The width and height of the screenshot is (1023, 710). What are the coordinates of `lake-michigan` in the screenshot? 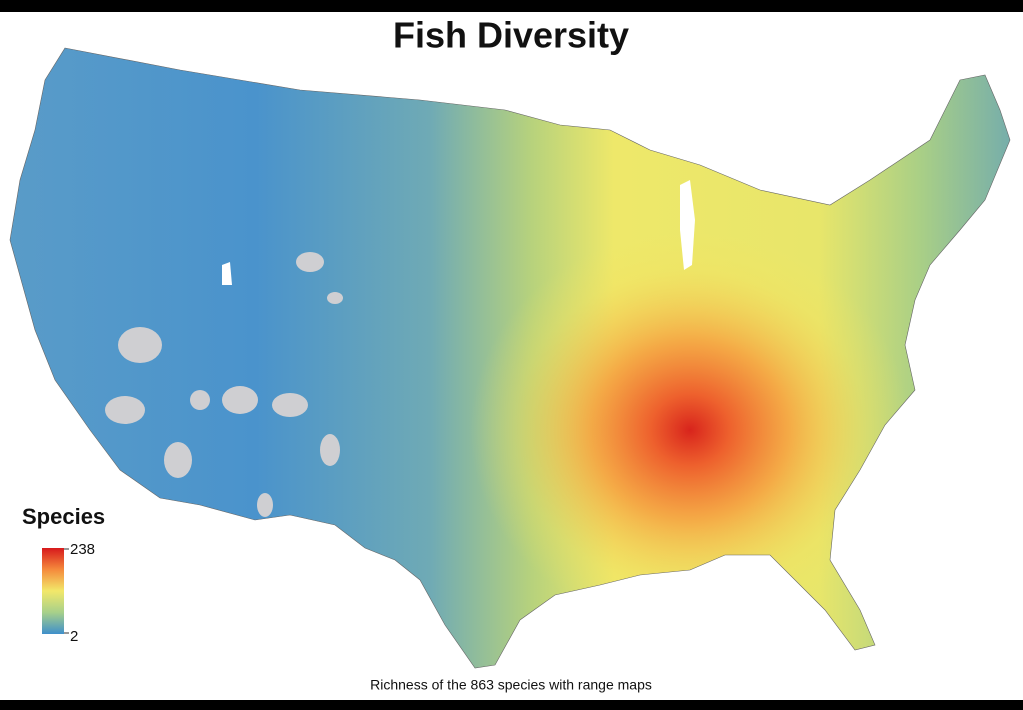 It's located at (687, 225).